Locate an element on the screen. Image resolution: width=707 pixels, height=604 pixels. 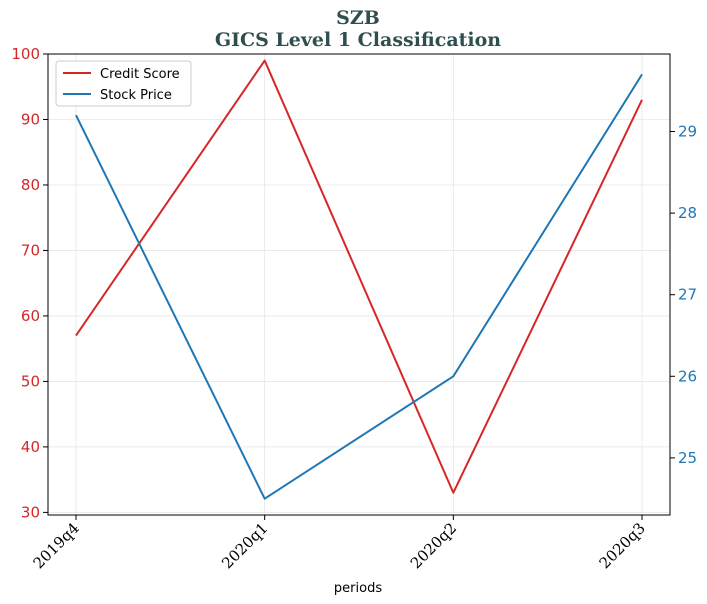
right-tick-label: 26 is located at coordinates (687, 376).